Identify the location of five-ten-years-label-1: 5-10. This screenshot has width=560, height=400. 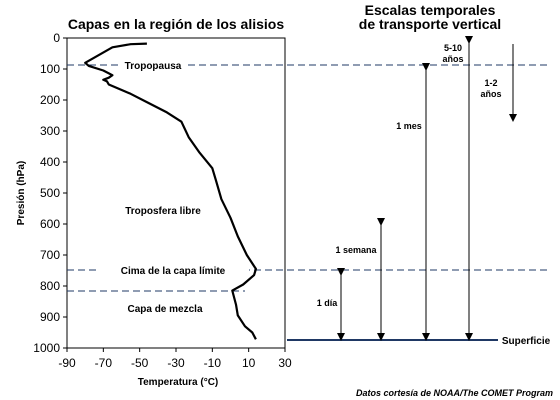
(453, 48).